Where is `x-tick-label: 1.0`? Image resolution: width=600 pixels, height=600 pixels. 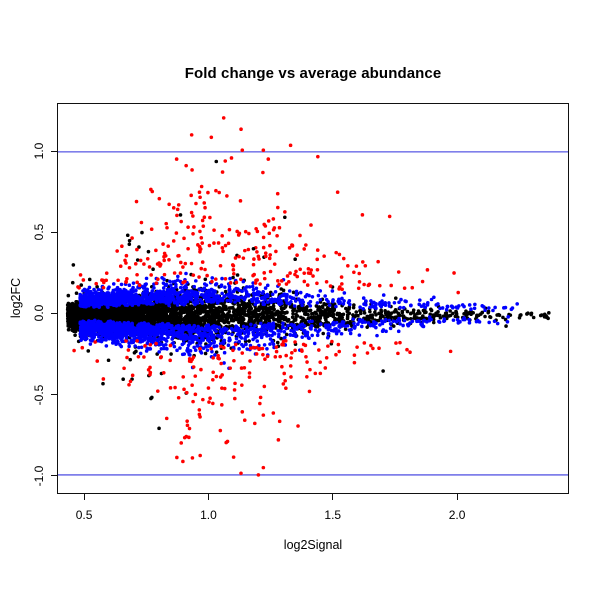 x-tick-label: 1.0 is located at coordinates (208, 515).